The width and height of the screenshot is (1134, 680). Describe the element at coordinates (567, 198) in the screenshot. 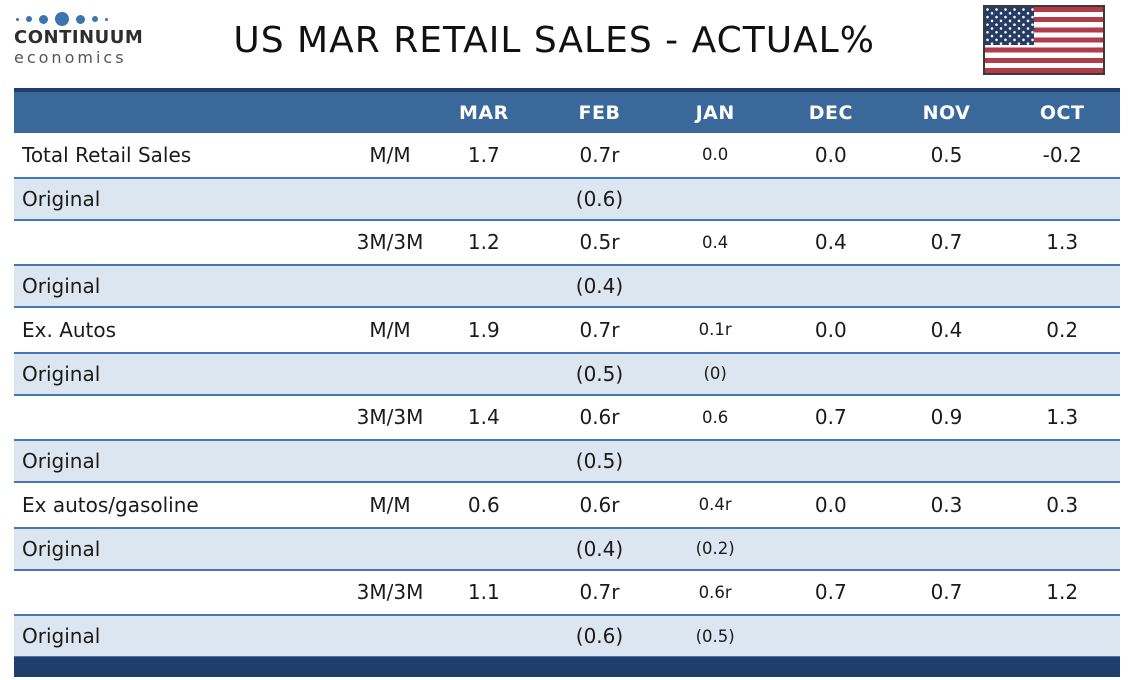

I see `table-row: Original (0.6)` at that location.